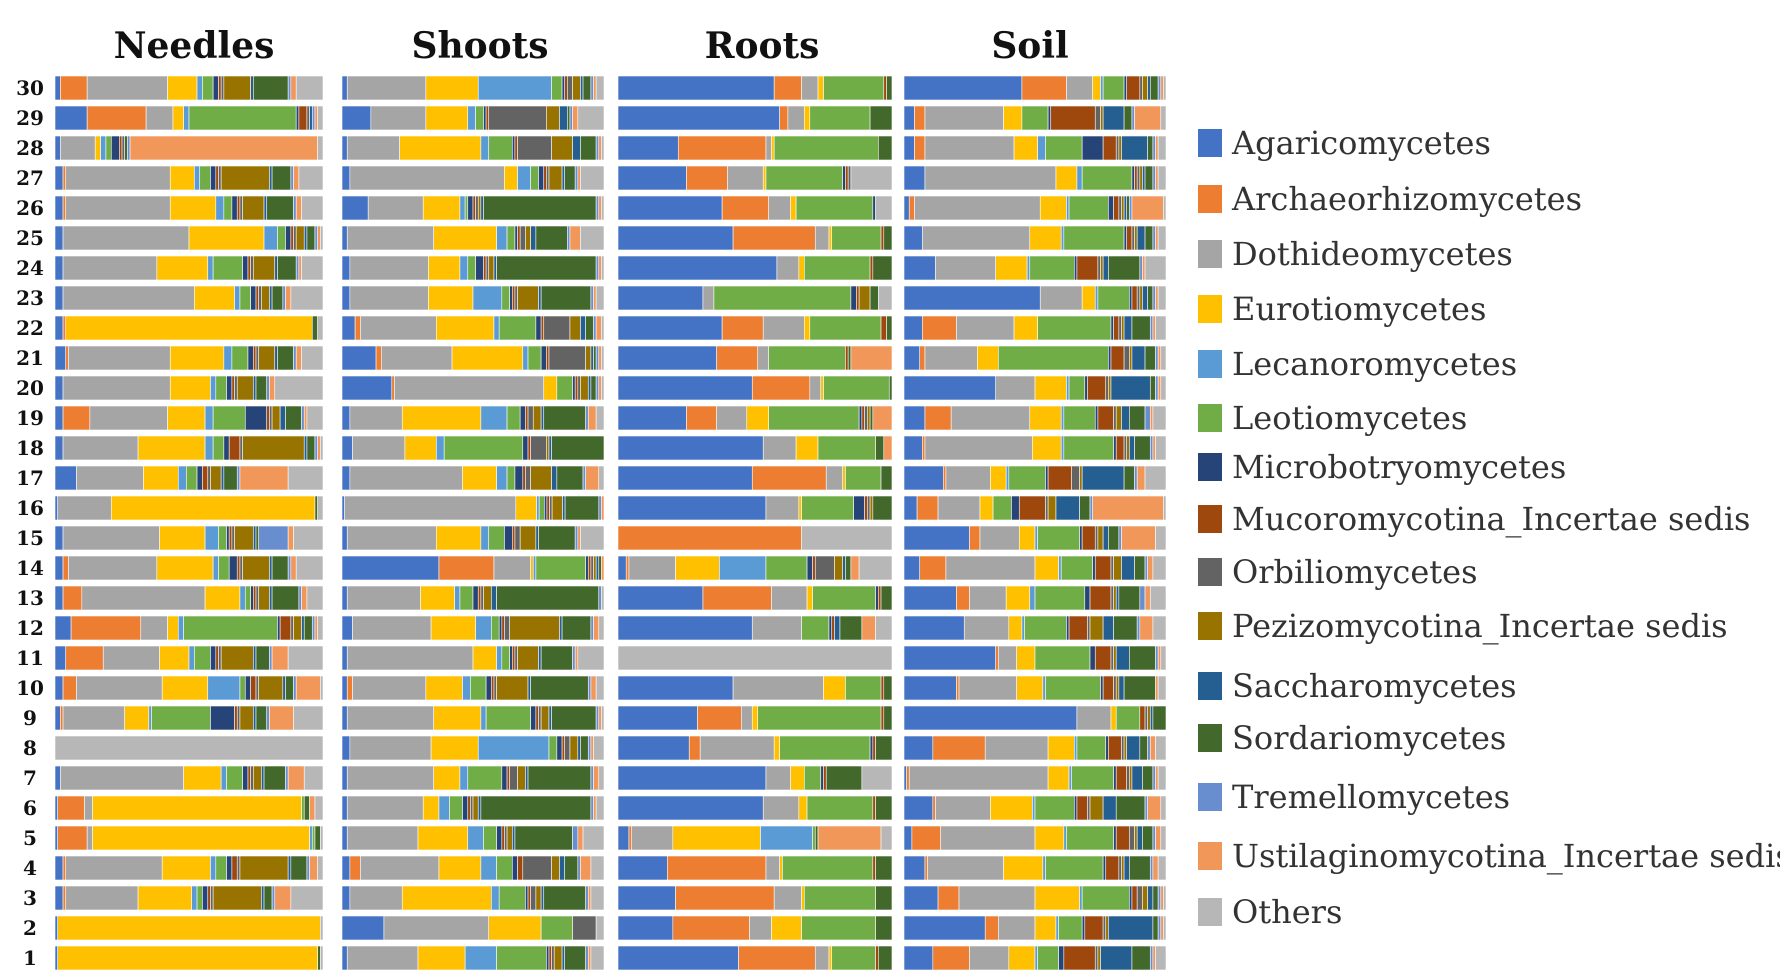 The height and width of the screenshot is (979, 1780). I want to click on bar-segment-needles-26-lecanoromycetes, so click(220, 208).